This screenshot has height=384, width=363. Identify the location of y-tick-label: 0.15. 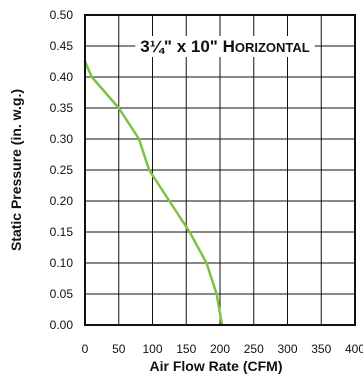
(62, 232).